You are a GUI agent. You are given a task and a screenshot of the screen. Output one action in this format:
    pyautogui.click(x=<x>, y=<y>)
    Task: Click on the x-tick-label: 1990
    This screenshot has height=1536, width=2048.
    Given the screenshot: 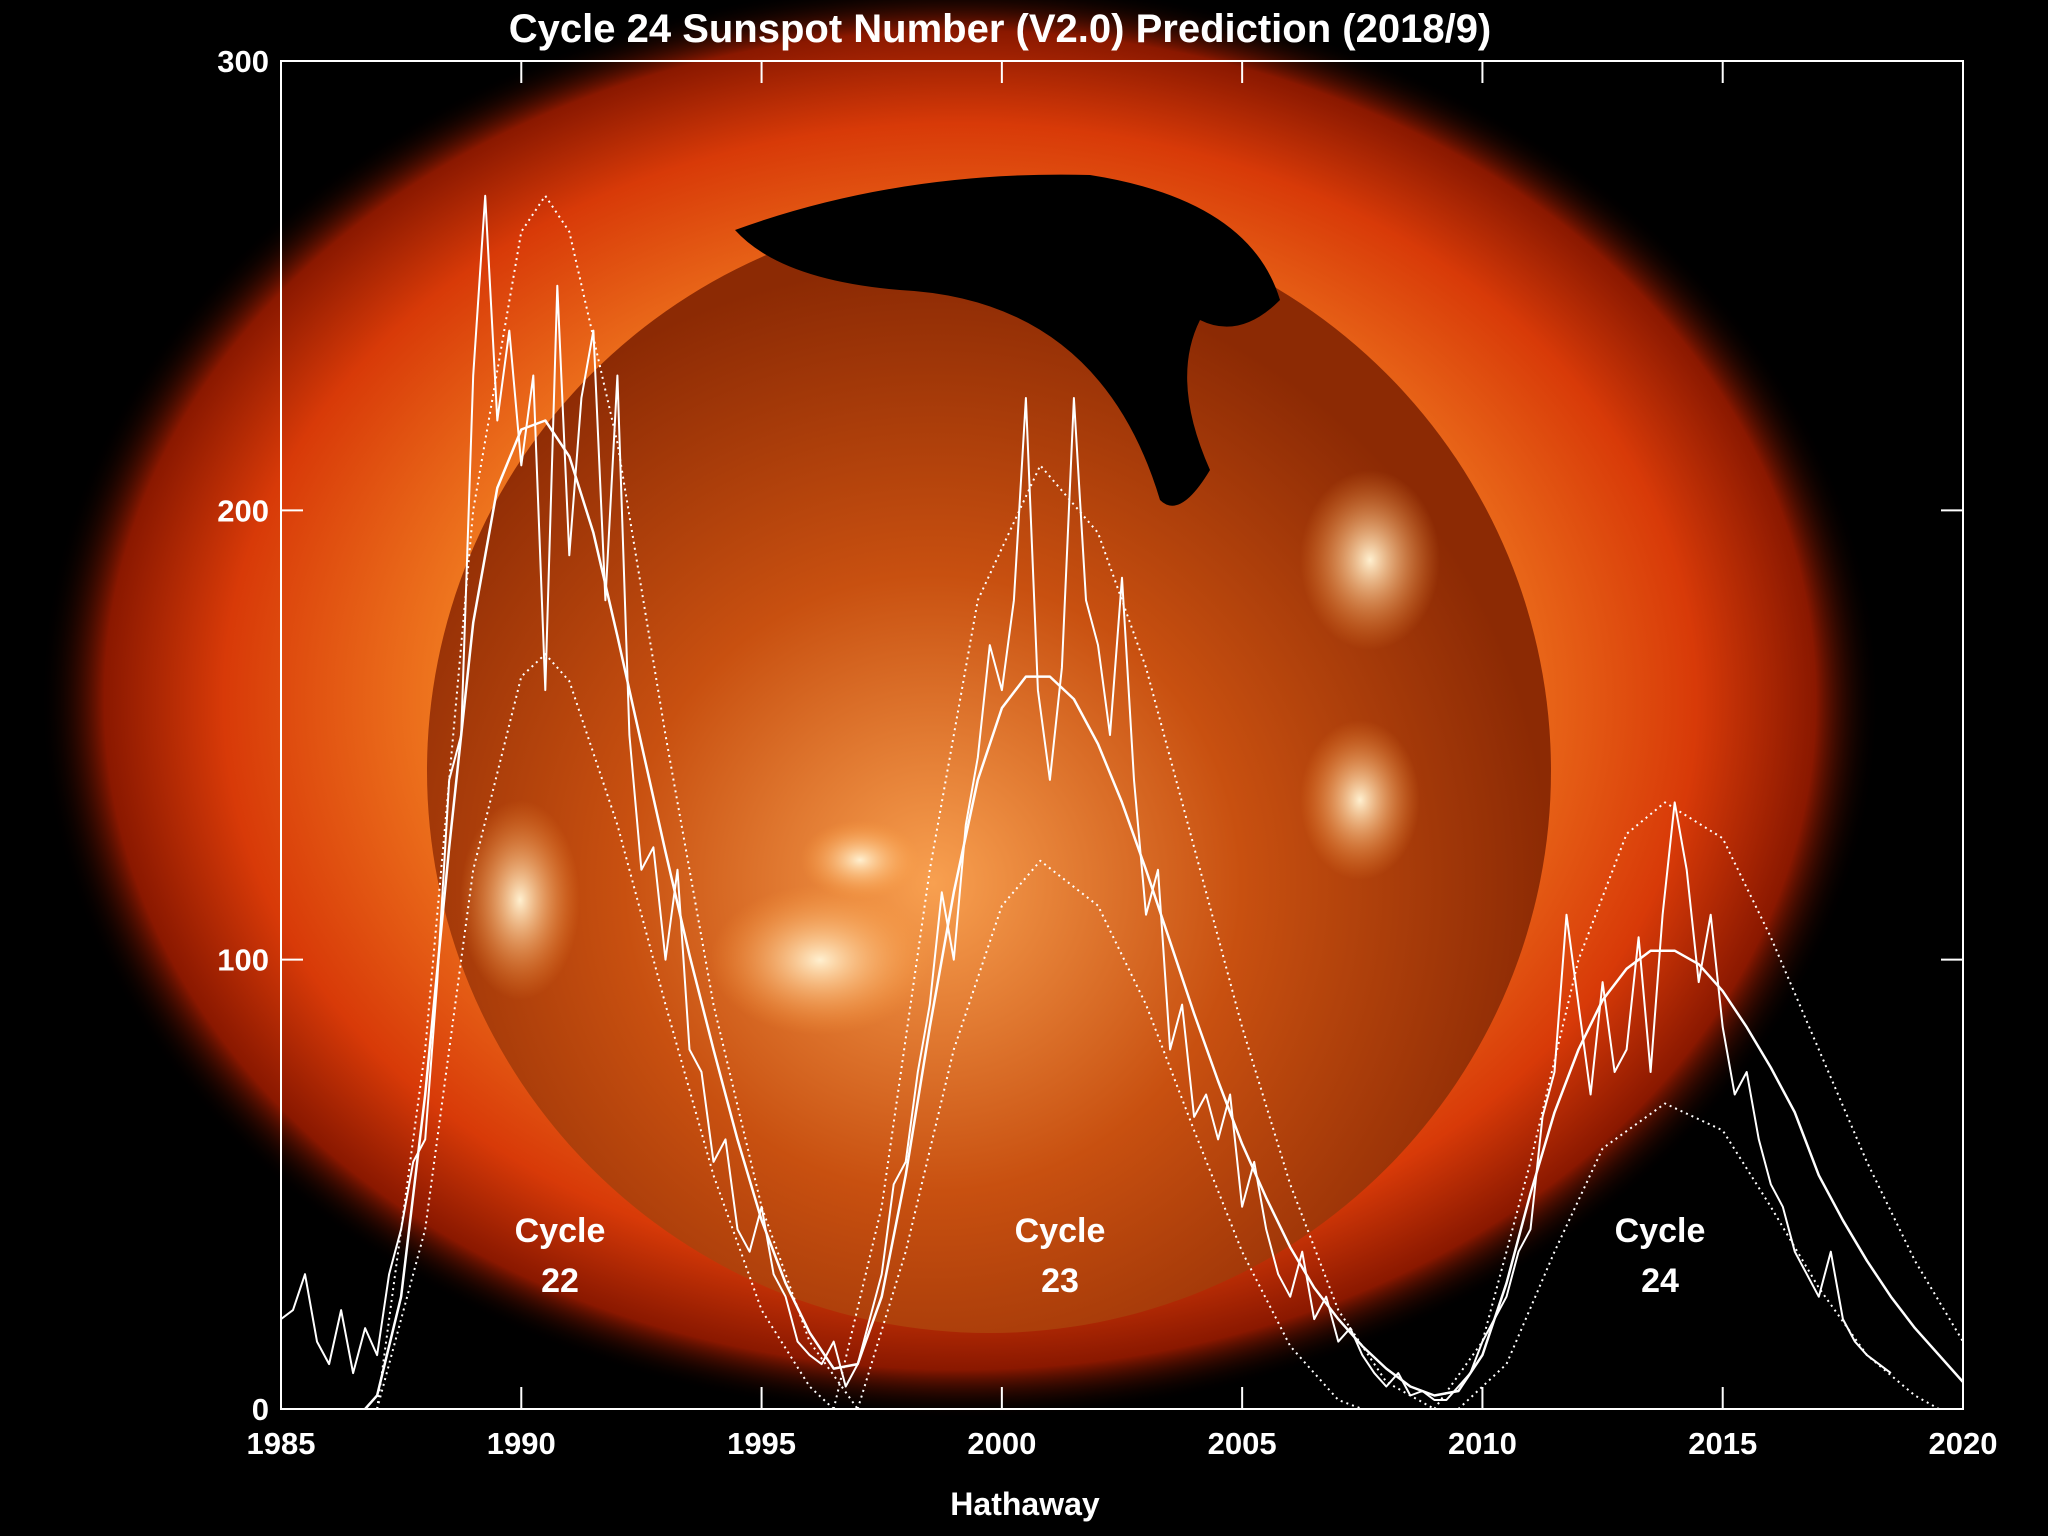 What is the action you would take?
    pyautogui.click(x=521, y=1443)
    